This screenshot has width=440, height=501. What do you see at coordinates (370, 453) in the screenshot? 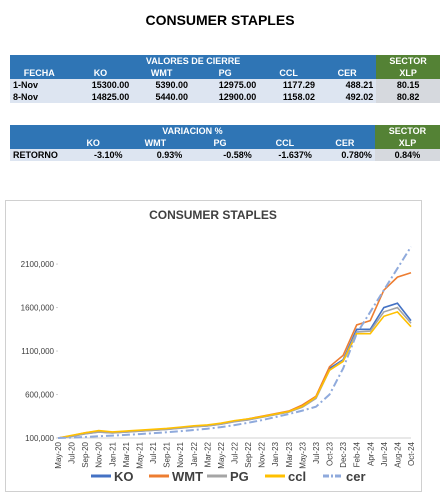
I see `x-tick-label: Apr-24` at bounding box center [370, 453].